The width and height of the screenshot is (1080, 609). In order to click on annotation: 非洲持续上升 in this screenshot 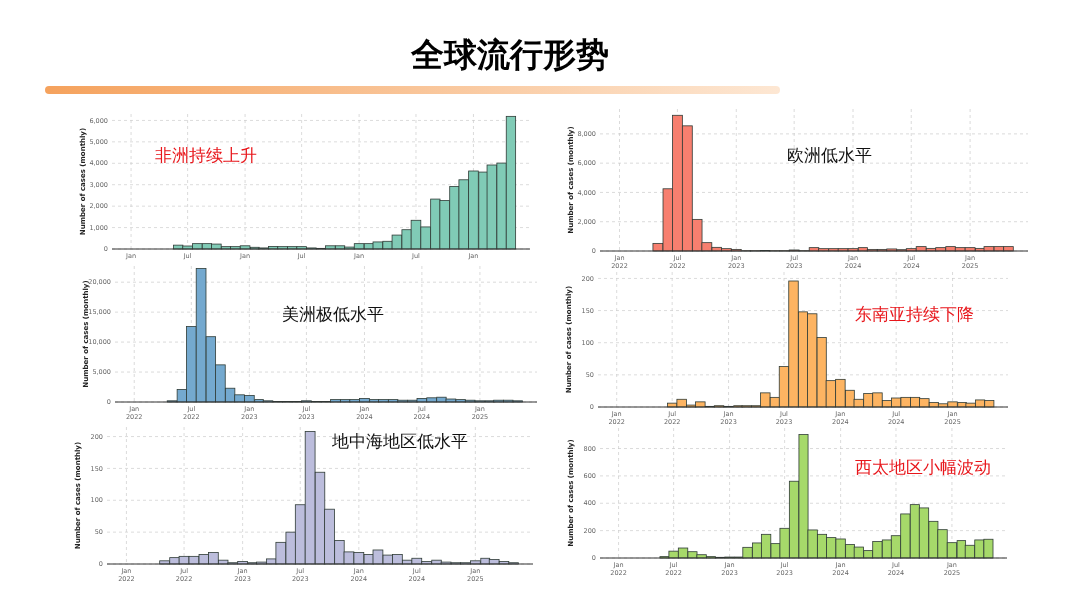, I will do `click(206, 155)`.